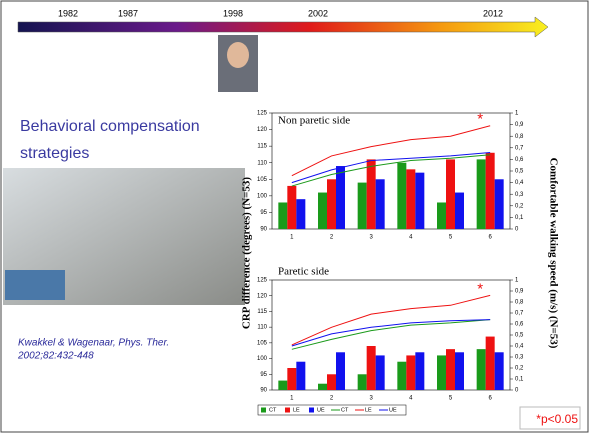 The height and width of the screenshot is (433, 589). Describe the element at coordinates (292, 399) in the screenshot. I see `x-tick-label: 1` at that location.